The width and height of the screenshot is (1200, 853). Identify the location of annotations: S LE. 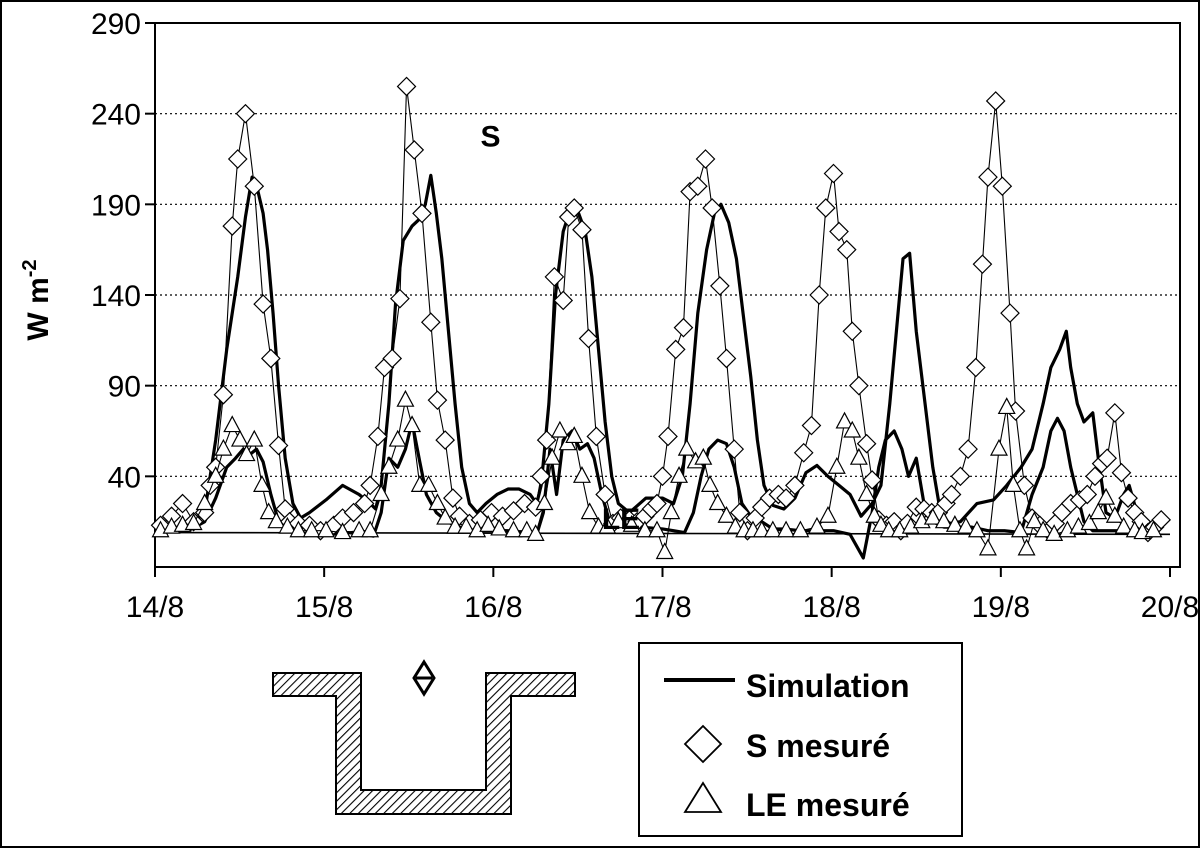
(560, 328).